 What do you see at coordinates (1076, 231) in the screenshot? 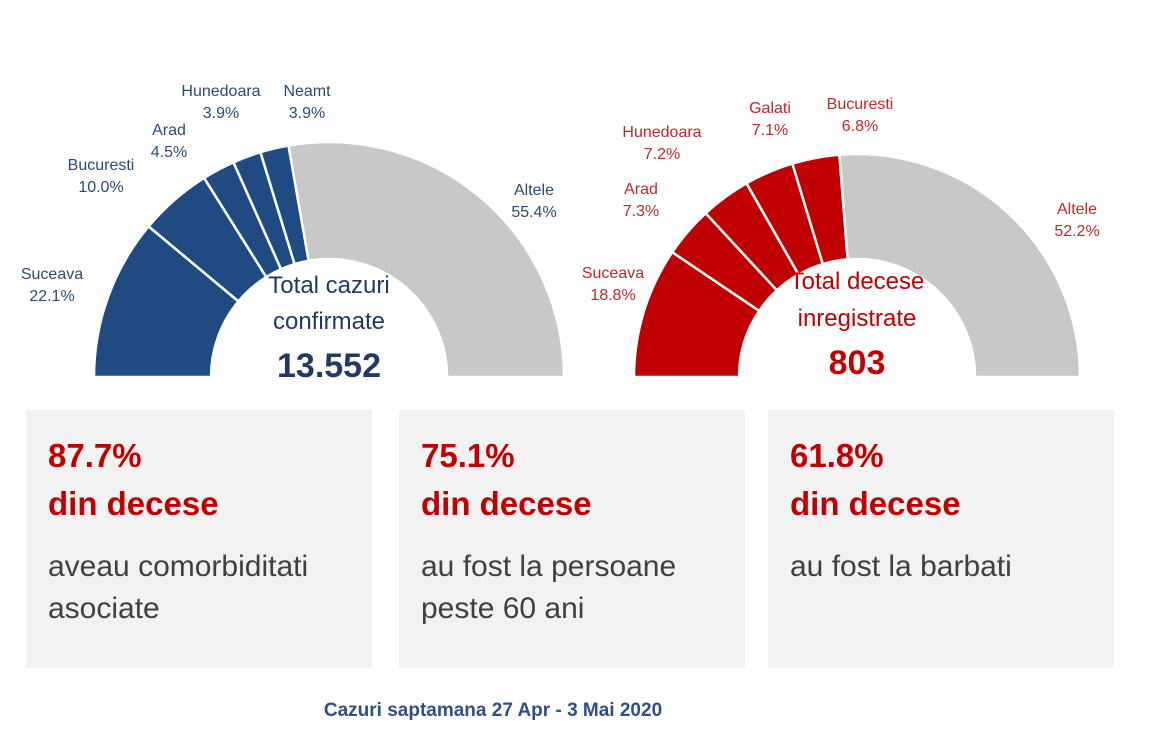
I see `slice-value-altele: 52.2%` at bounding box center [1076, 231].